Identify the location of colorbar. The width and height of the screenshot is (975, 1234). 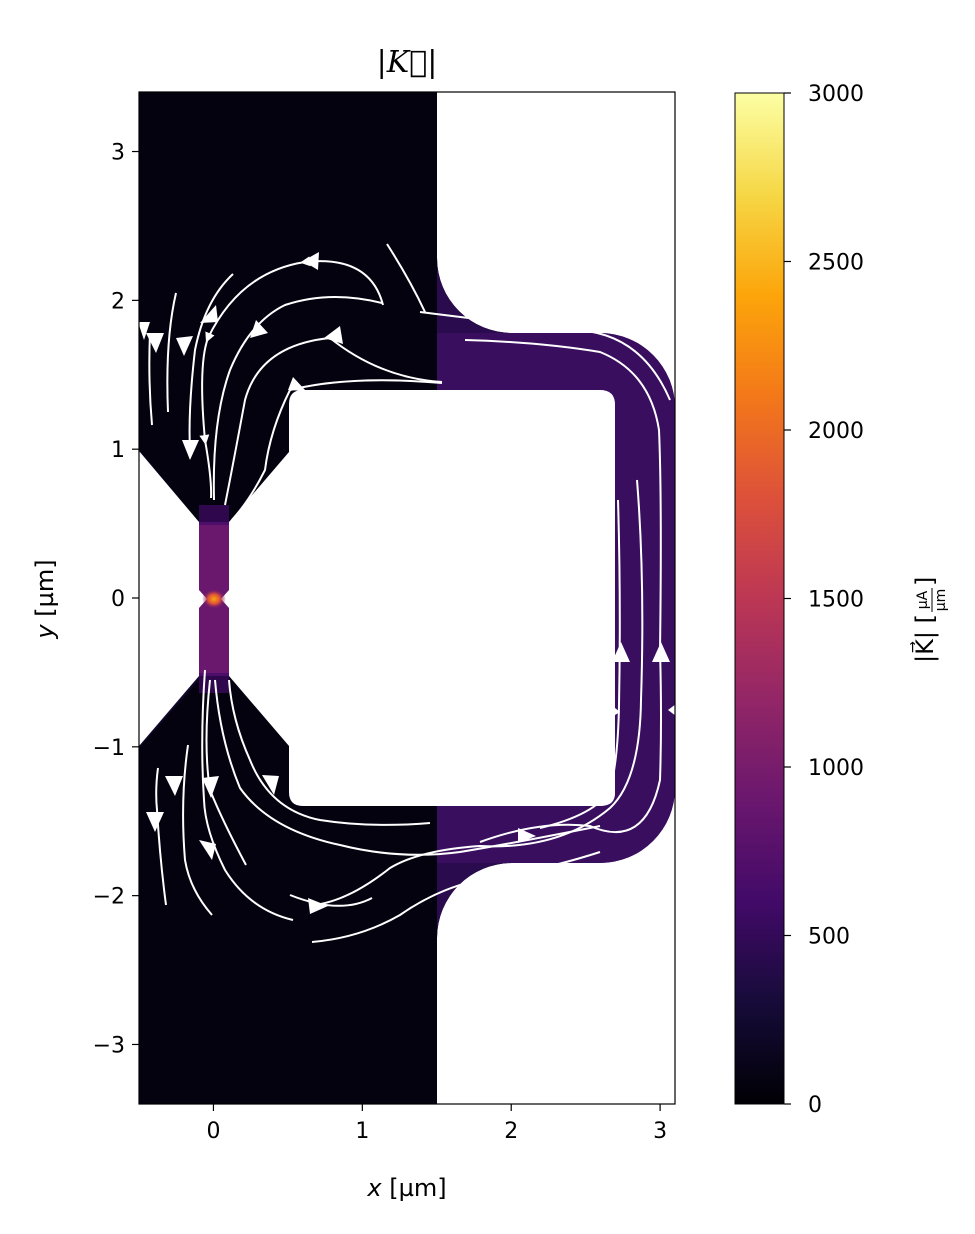
(759, 598).